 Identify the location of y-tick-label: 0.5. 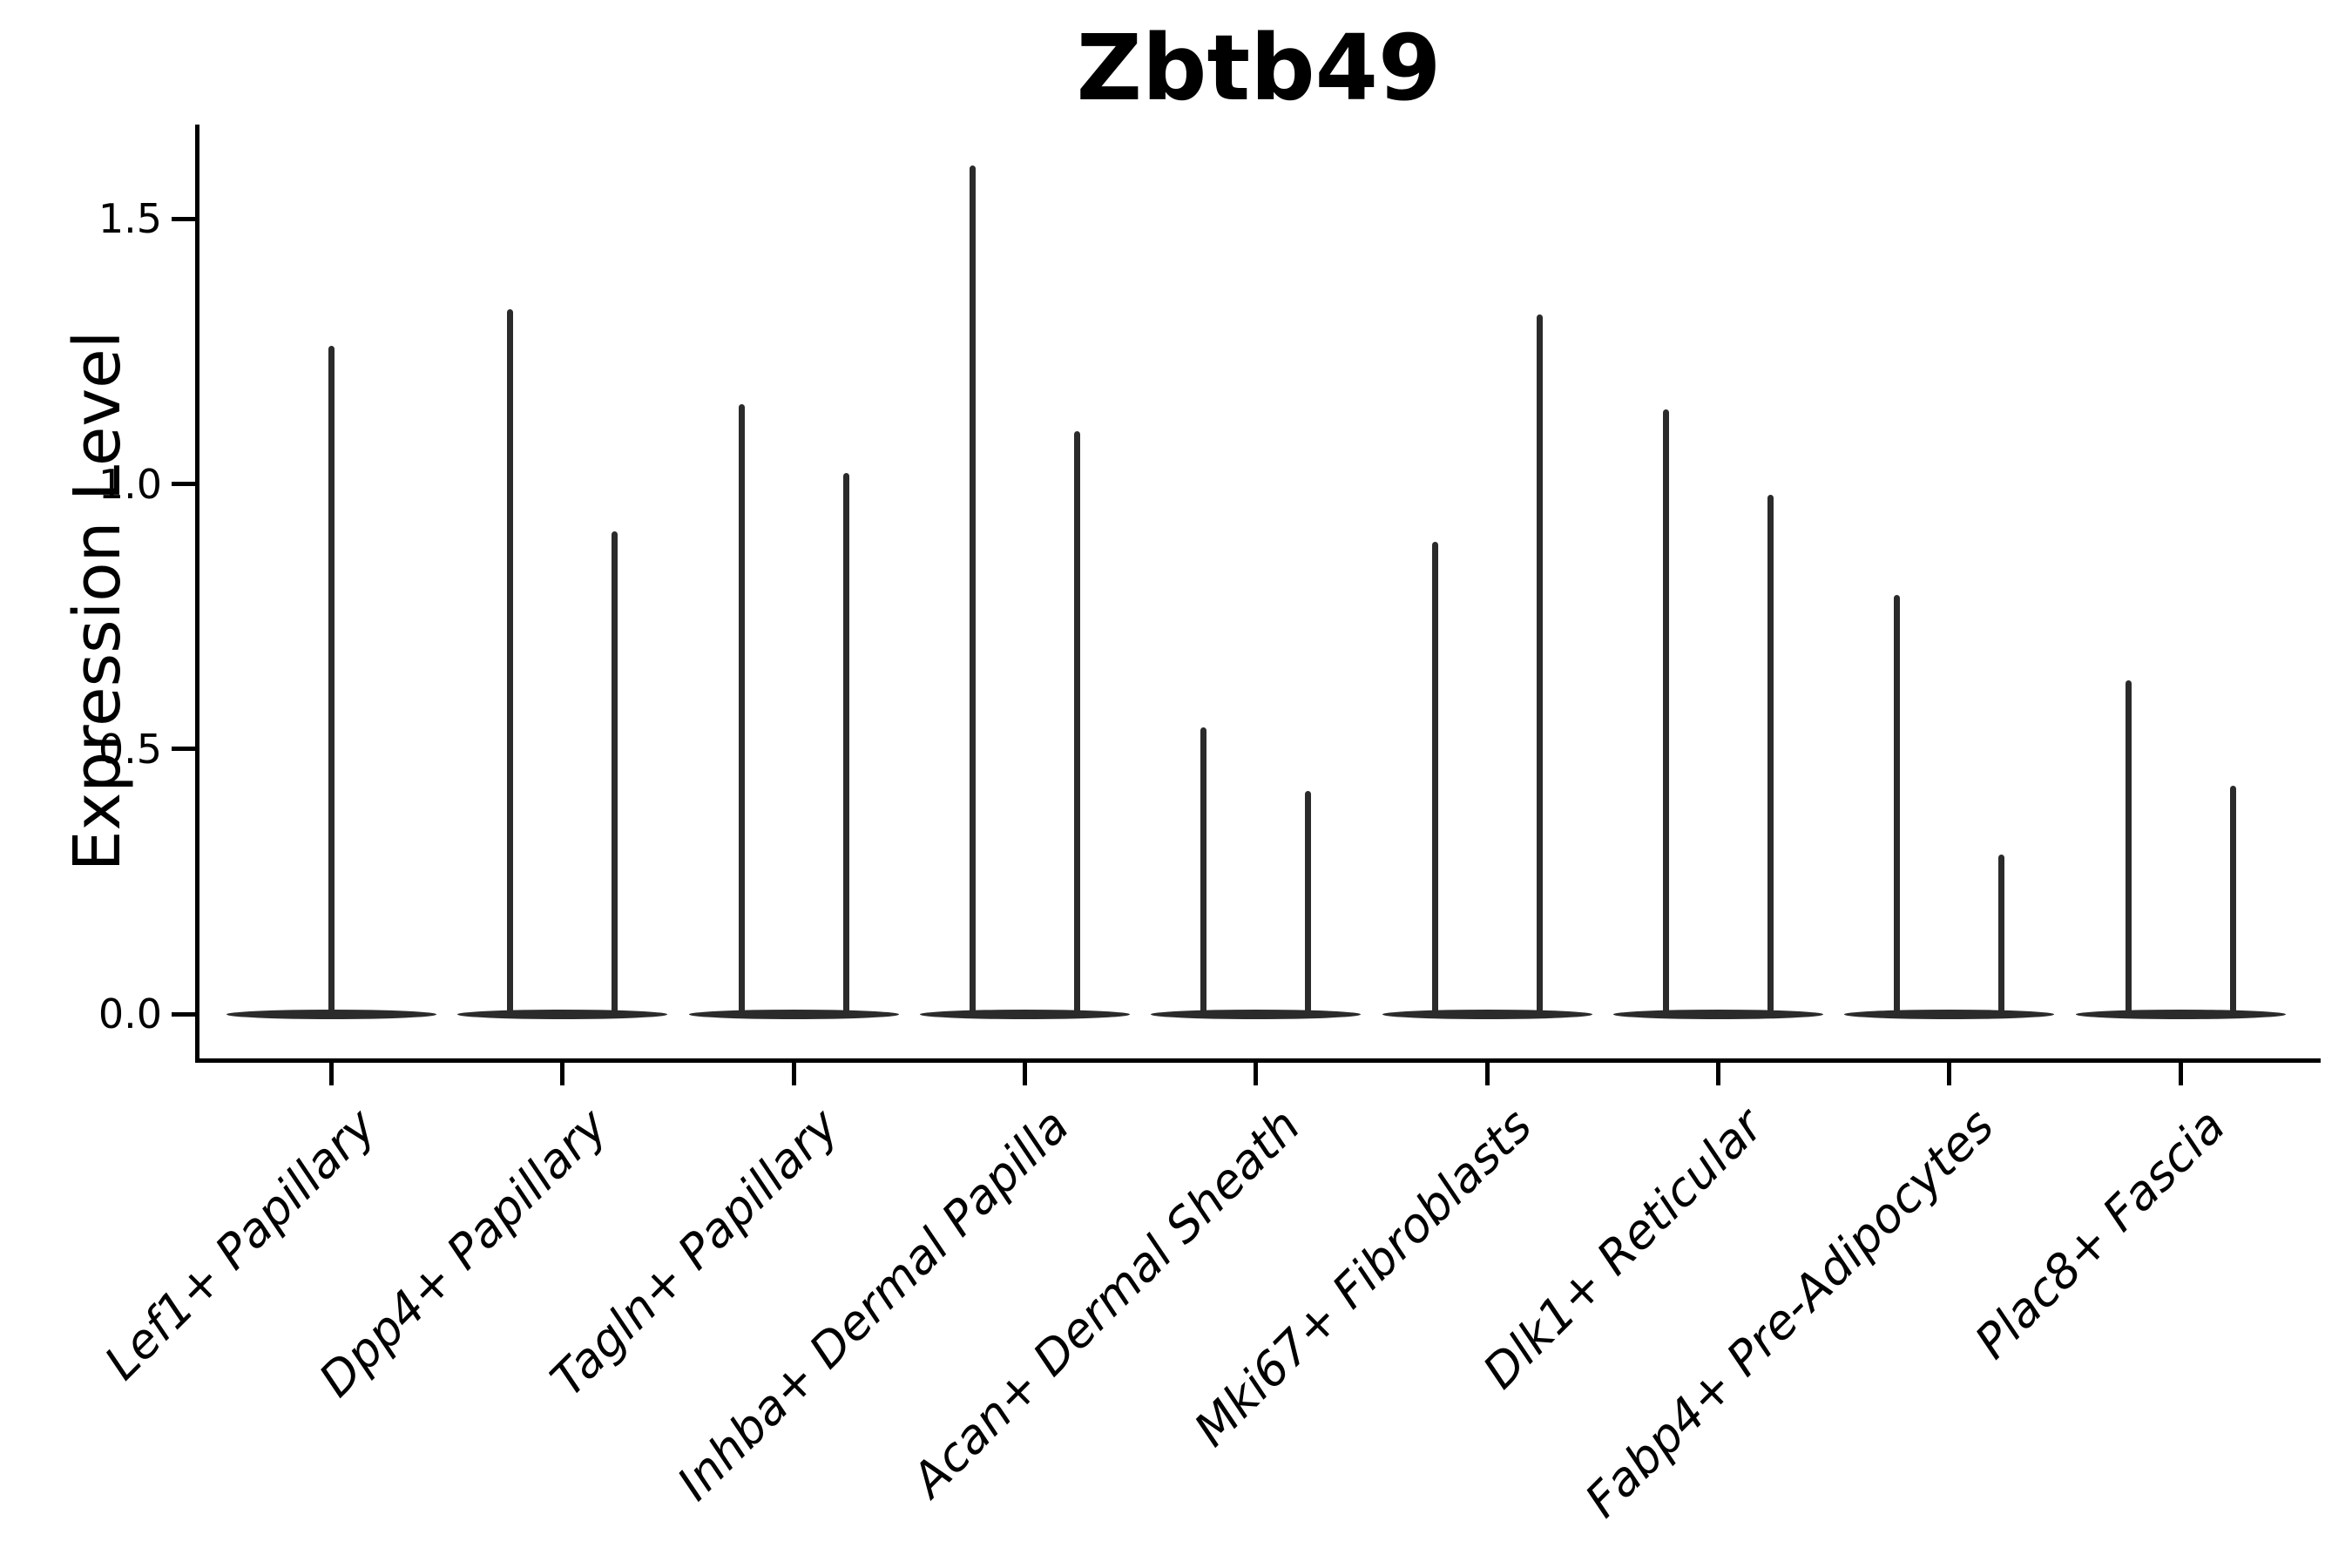
(130, 749).